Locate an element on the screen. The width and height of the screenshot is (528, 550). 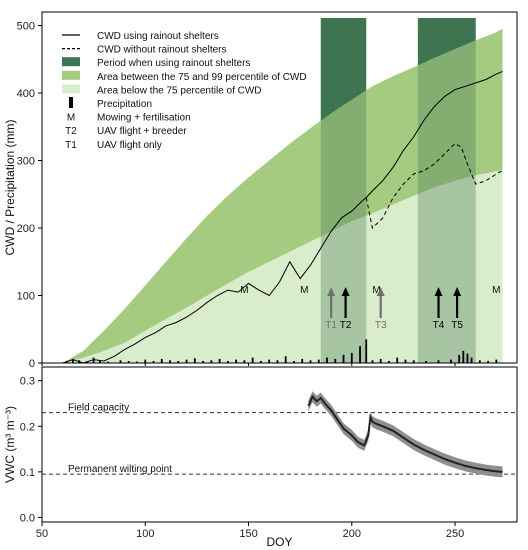
legend-symbol-text: M is located at coordinates (71, 118).